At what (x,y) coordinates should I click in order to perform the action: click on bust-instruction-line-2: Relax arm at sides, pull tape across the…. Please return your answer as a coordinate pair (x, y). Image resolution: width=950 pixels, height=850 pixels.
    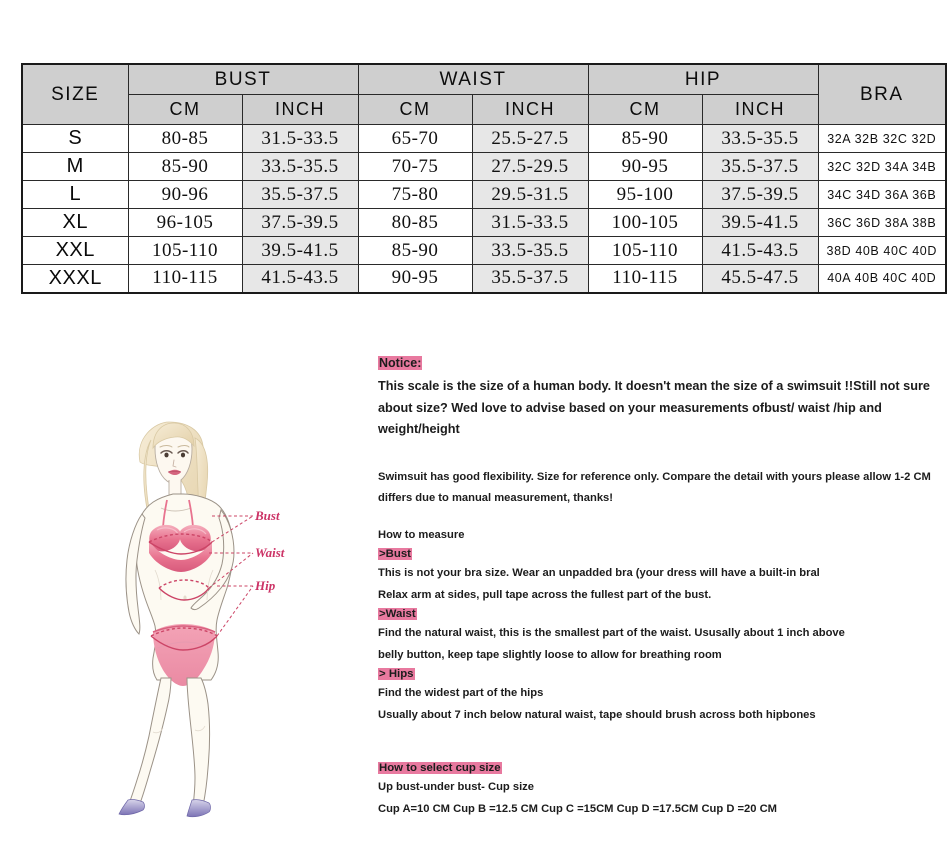
    Looking at the image, I should click on (545, 594).